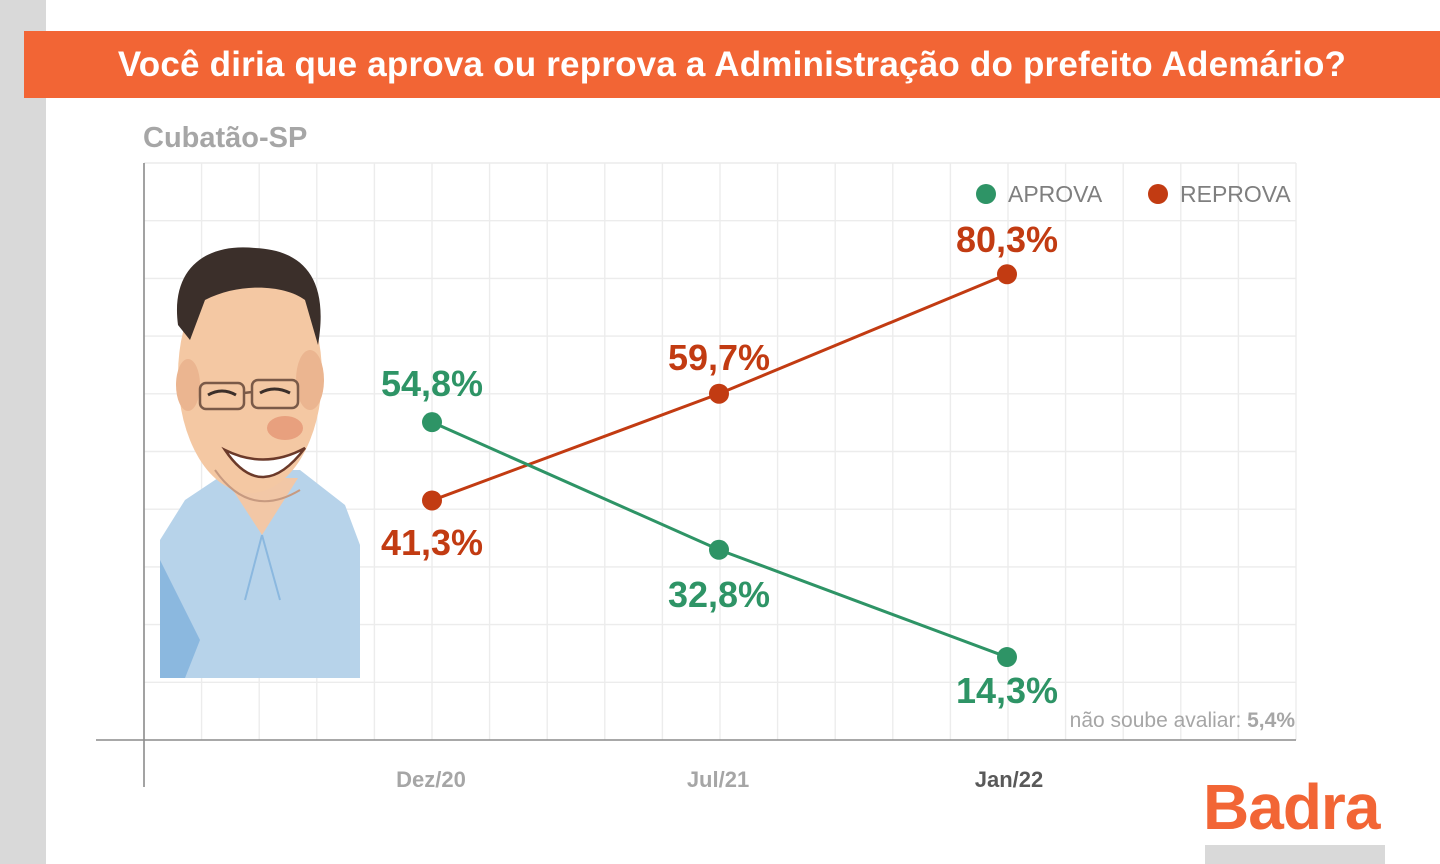 The height and width of the screenshot is (864, 1440). What do you see at coordinates (1158, 194) in the screenshot?
I see `legend-reprova-marker` at bounding box center [1158, 194].